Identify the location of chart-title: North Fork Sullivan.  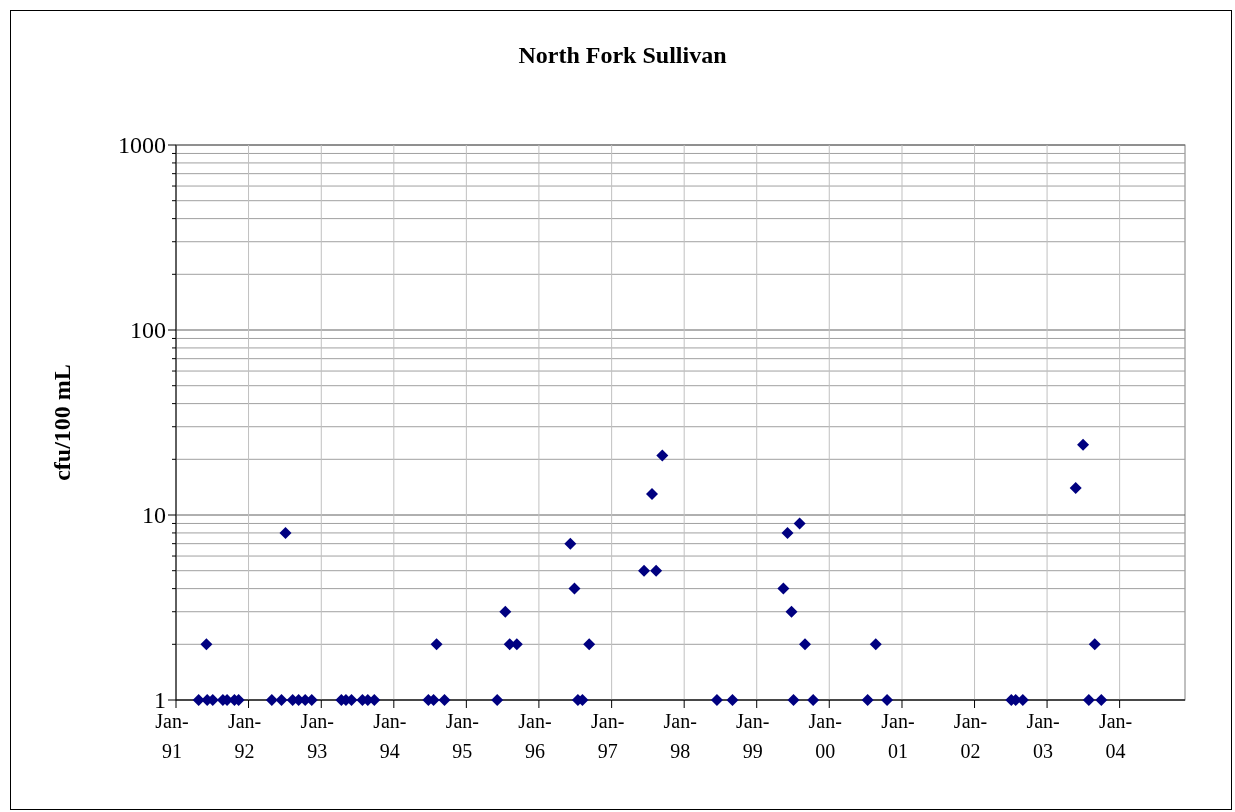
(622, 55).